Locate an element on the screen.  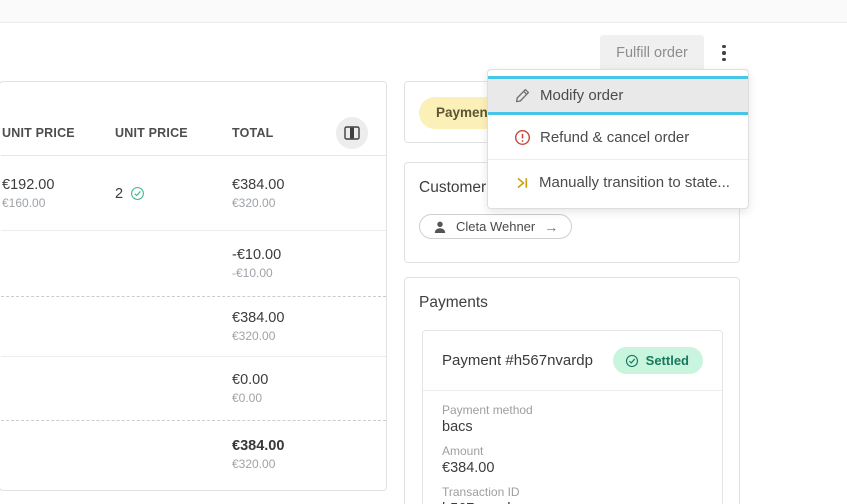
amount-field: Amount €384.00 is located at coordinates (572, 461).